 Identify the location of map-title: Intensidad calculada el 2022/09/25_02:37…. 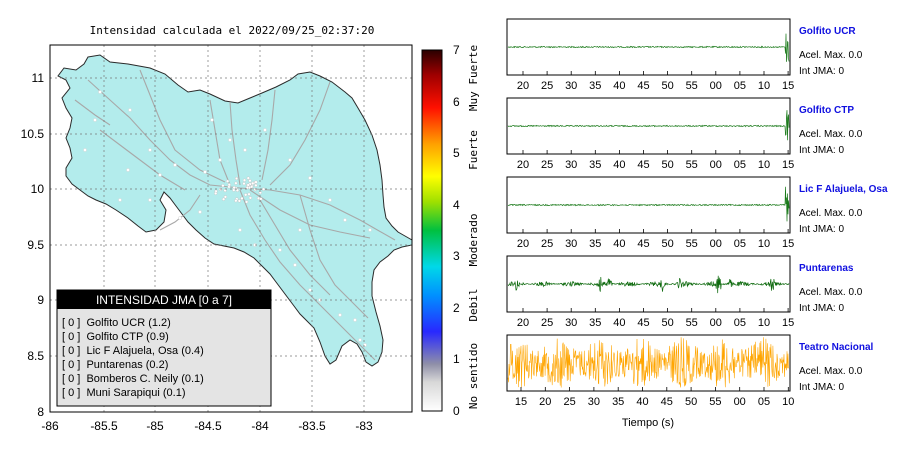
(232, 30).